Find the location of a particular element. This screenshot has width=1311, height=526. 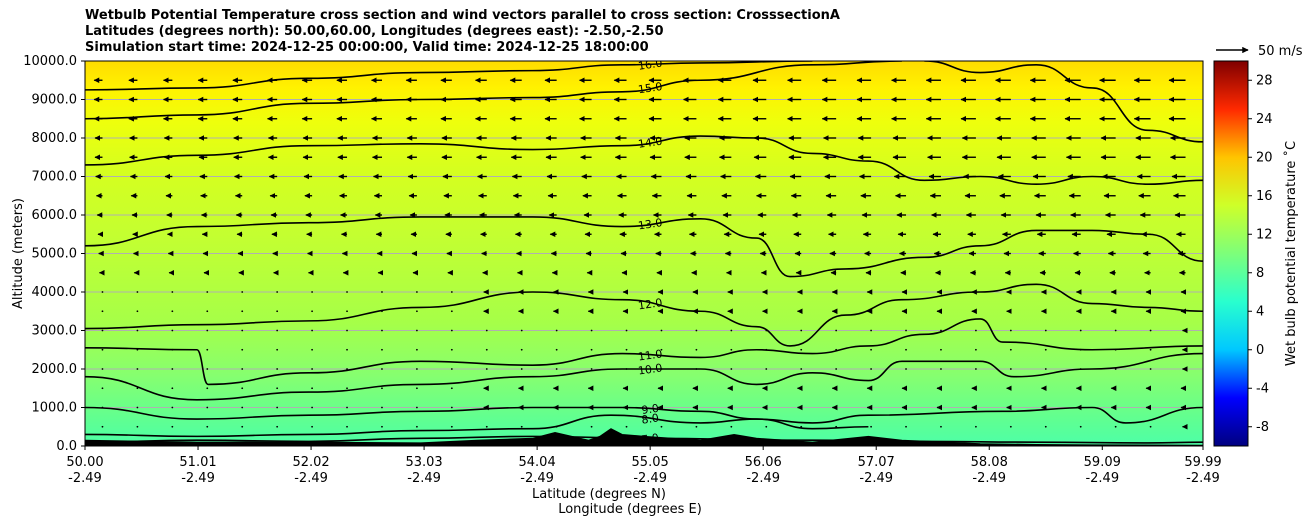

y-tick-label: 7000.0 is located at coordinates (55, 177).